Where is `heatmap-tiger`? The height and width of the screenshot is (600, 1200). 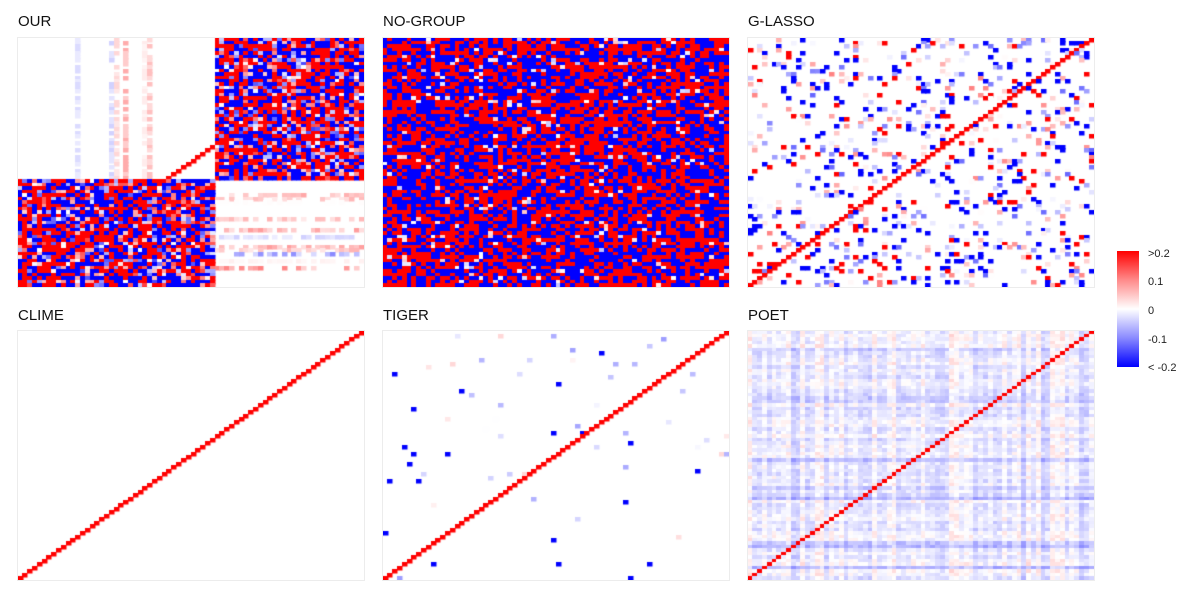 heatmap-tiger is located at coordinates (556, 455).